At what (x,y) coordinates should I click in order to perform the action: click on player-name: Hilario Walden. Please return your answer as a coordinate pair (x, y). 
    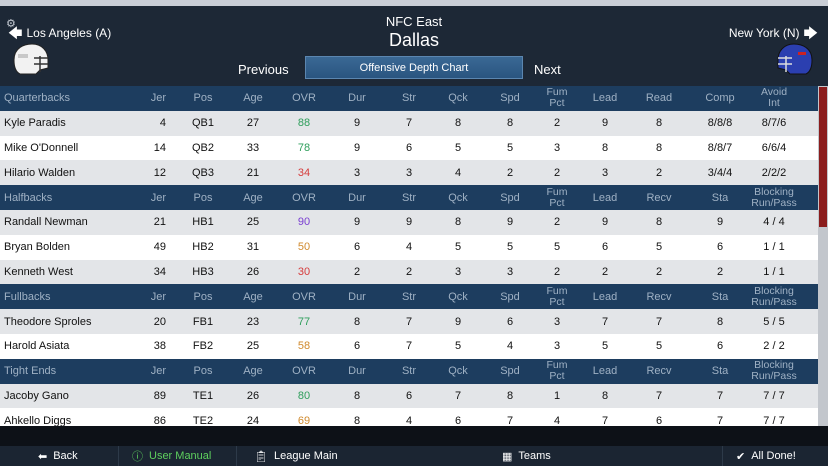
    Looking at the image, I should click on (40, 172).